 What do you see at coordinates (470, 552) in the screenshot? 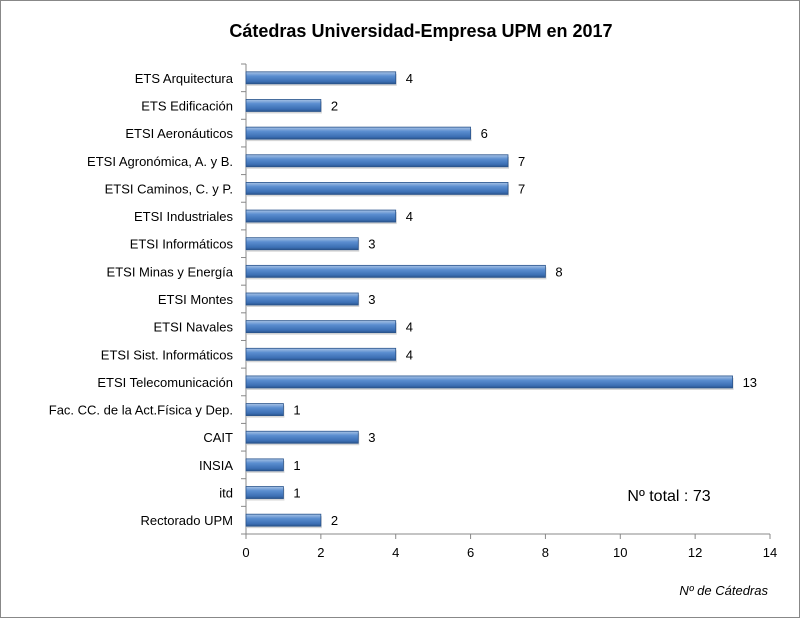
I see `x-tick-label: 6` at bounding box center [470, 552].